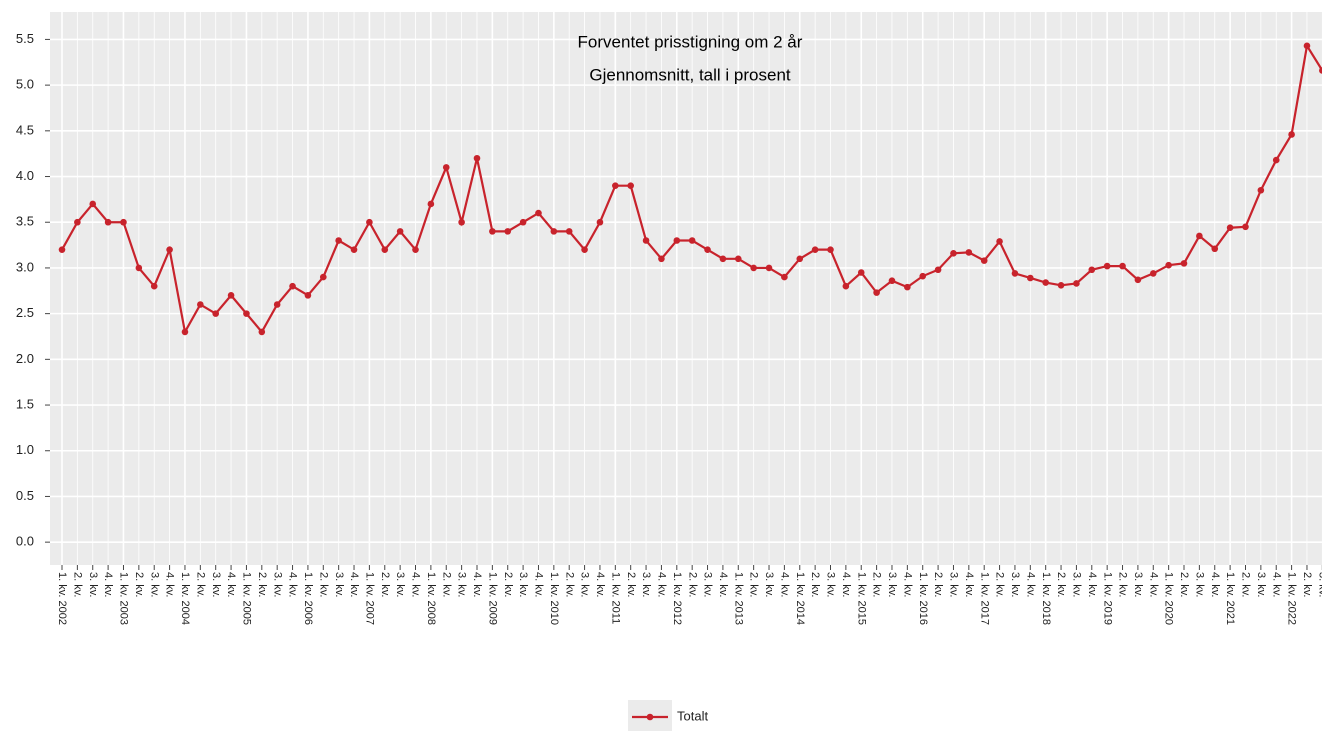  Describe the element at coordinates (650, 717) in the screenshot. I see `legend-swatch-dot` at that location.